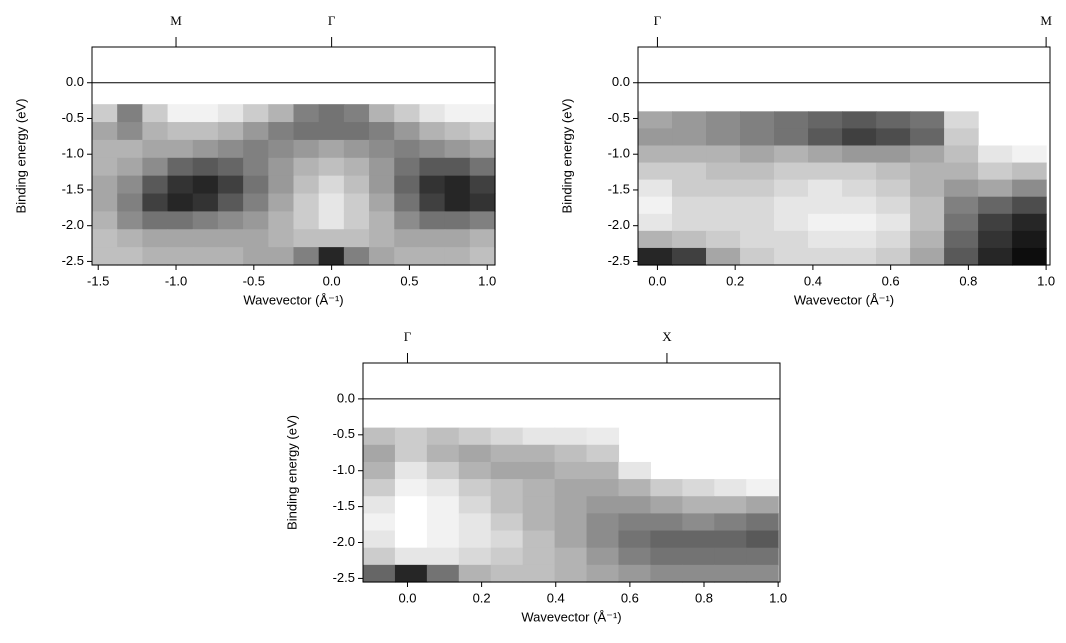 This screenshot has height=643, width=1066. Describe the element at coordinates (176, 280) in the screenshot. I see `x-tick-label: -1.0` at that location.